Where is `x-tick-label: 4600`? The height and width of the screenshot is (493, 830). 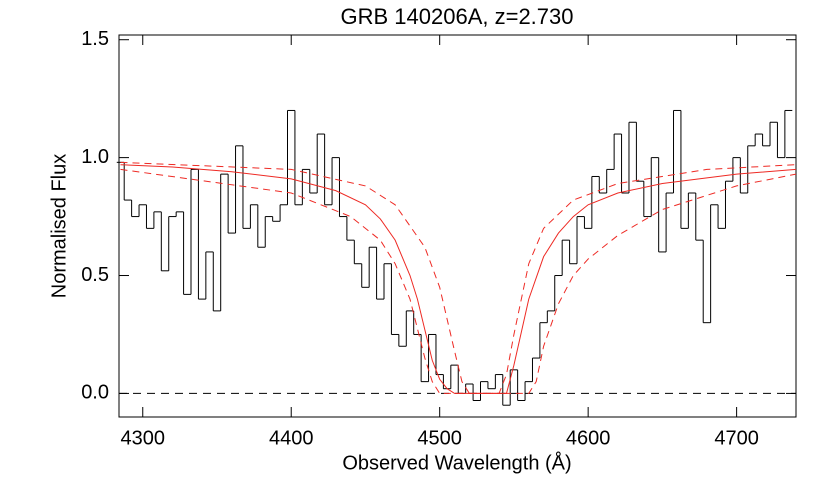 x-tick-label: 4600 is located at coordinates (588, 438).